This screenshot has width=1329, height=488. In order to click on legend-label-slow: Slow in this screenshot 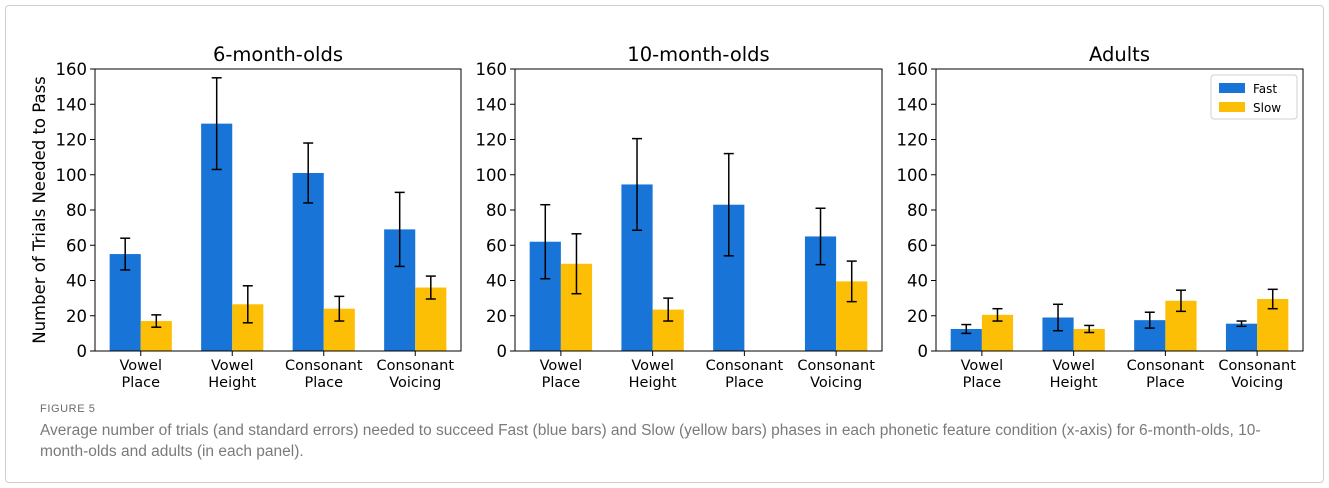, I will do `click(1267, 108)`.